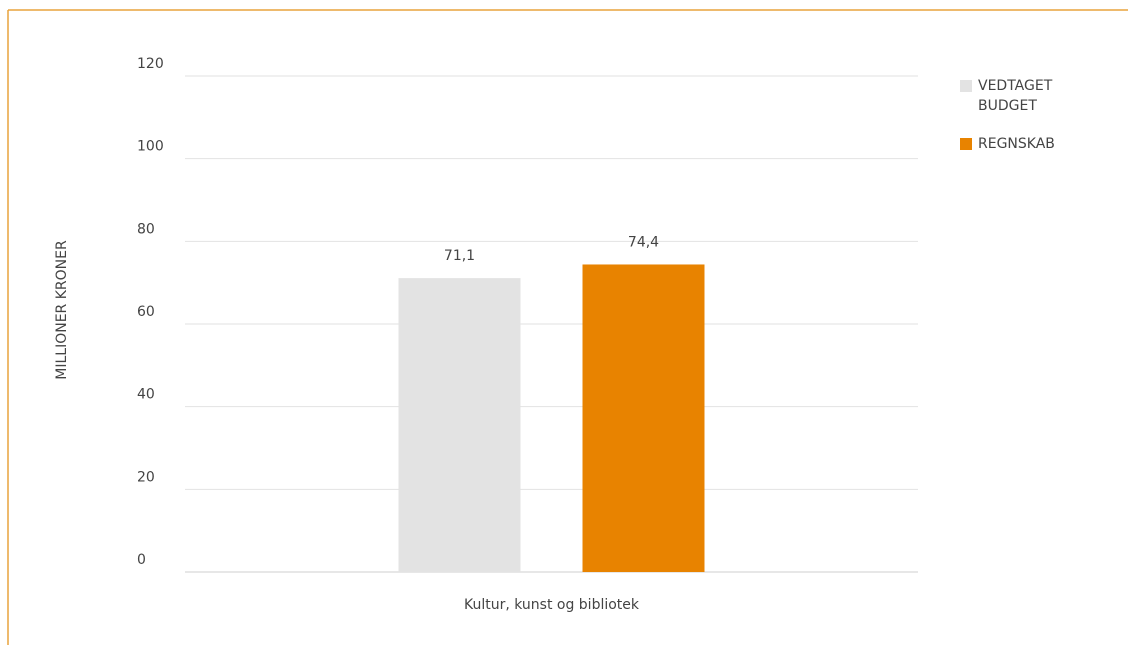  What do you see at coordinates (146, 477) in the screenshot?
I see `y-tick-label: 20` at bounding box center [146, 477].